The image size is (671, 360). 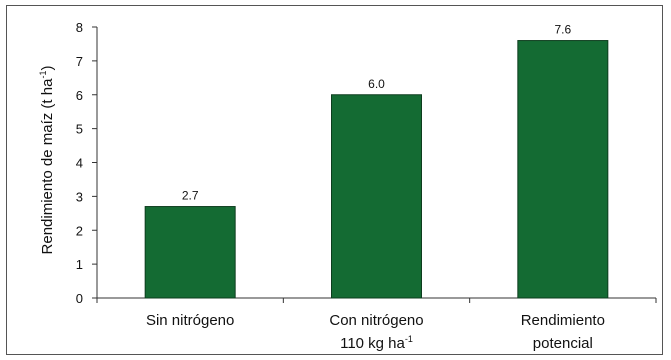 What do you see at coordinates (190, 320) in the screenshot?
I see `category-label: Sin nitrógeno` at bounding box center [190, 320].